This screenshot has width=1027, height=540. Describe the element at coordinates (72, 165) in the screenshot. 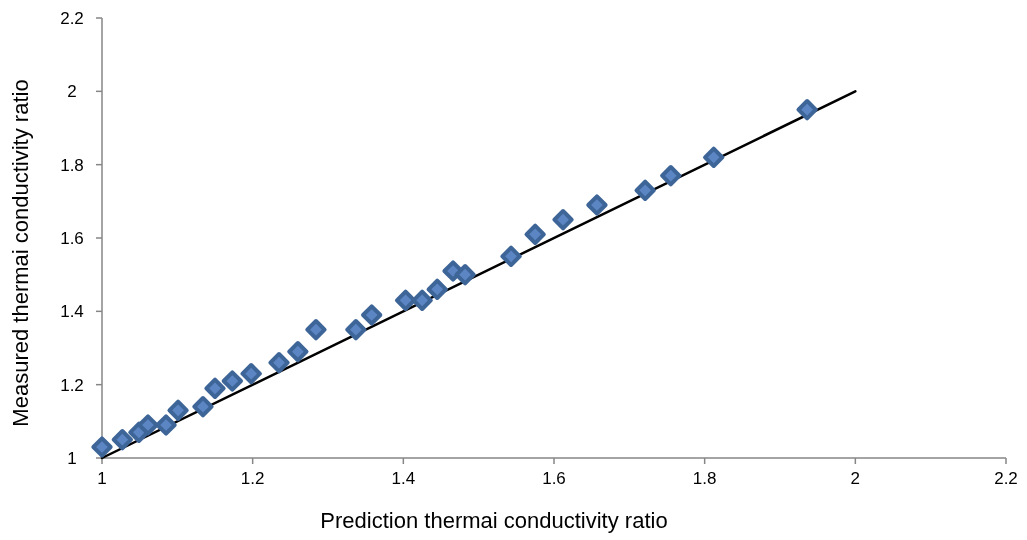

I see `y-tick-label: 1.8` at that location.